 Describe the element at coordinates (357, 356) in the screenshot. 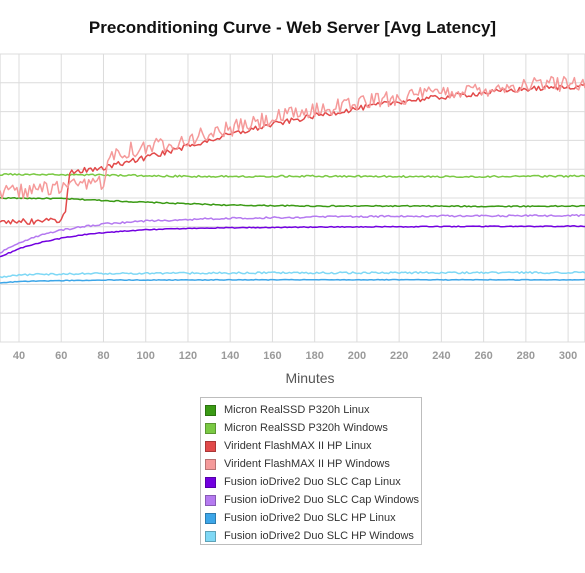

I see `x-tick-label: 200` at that location.